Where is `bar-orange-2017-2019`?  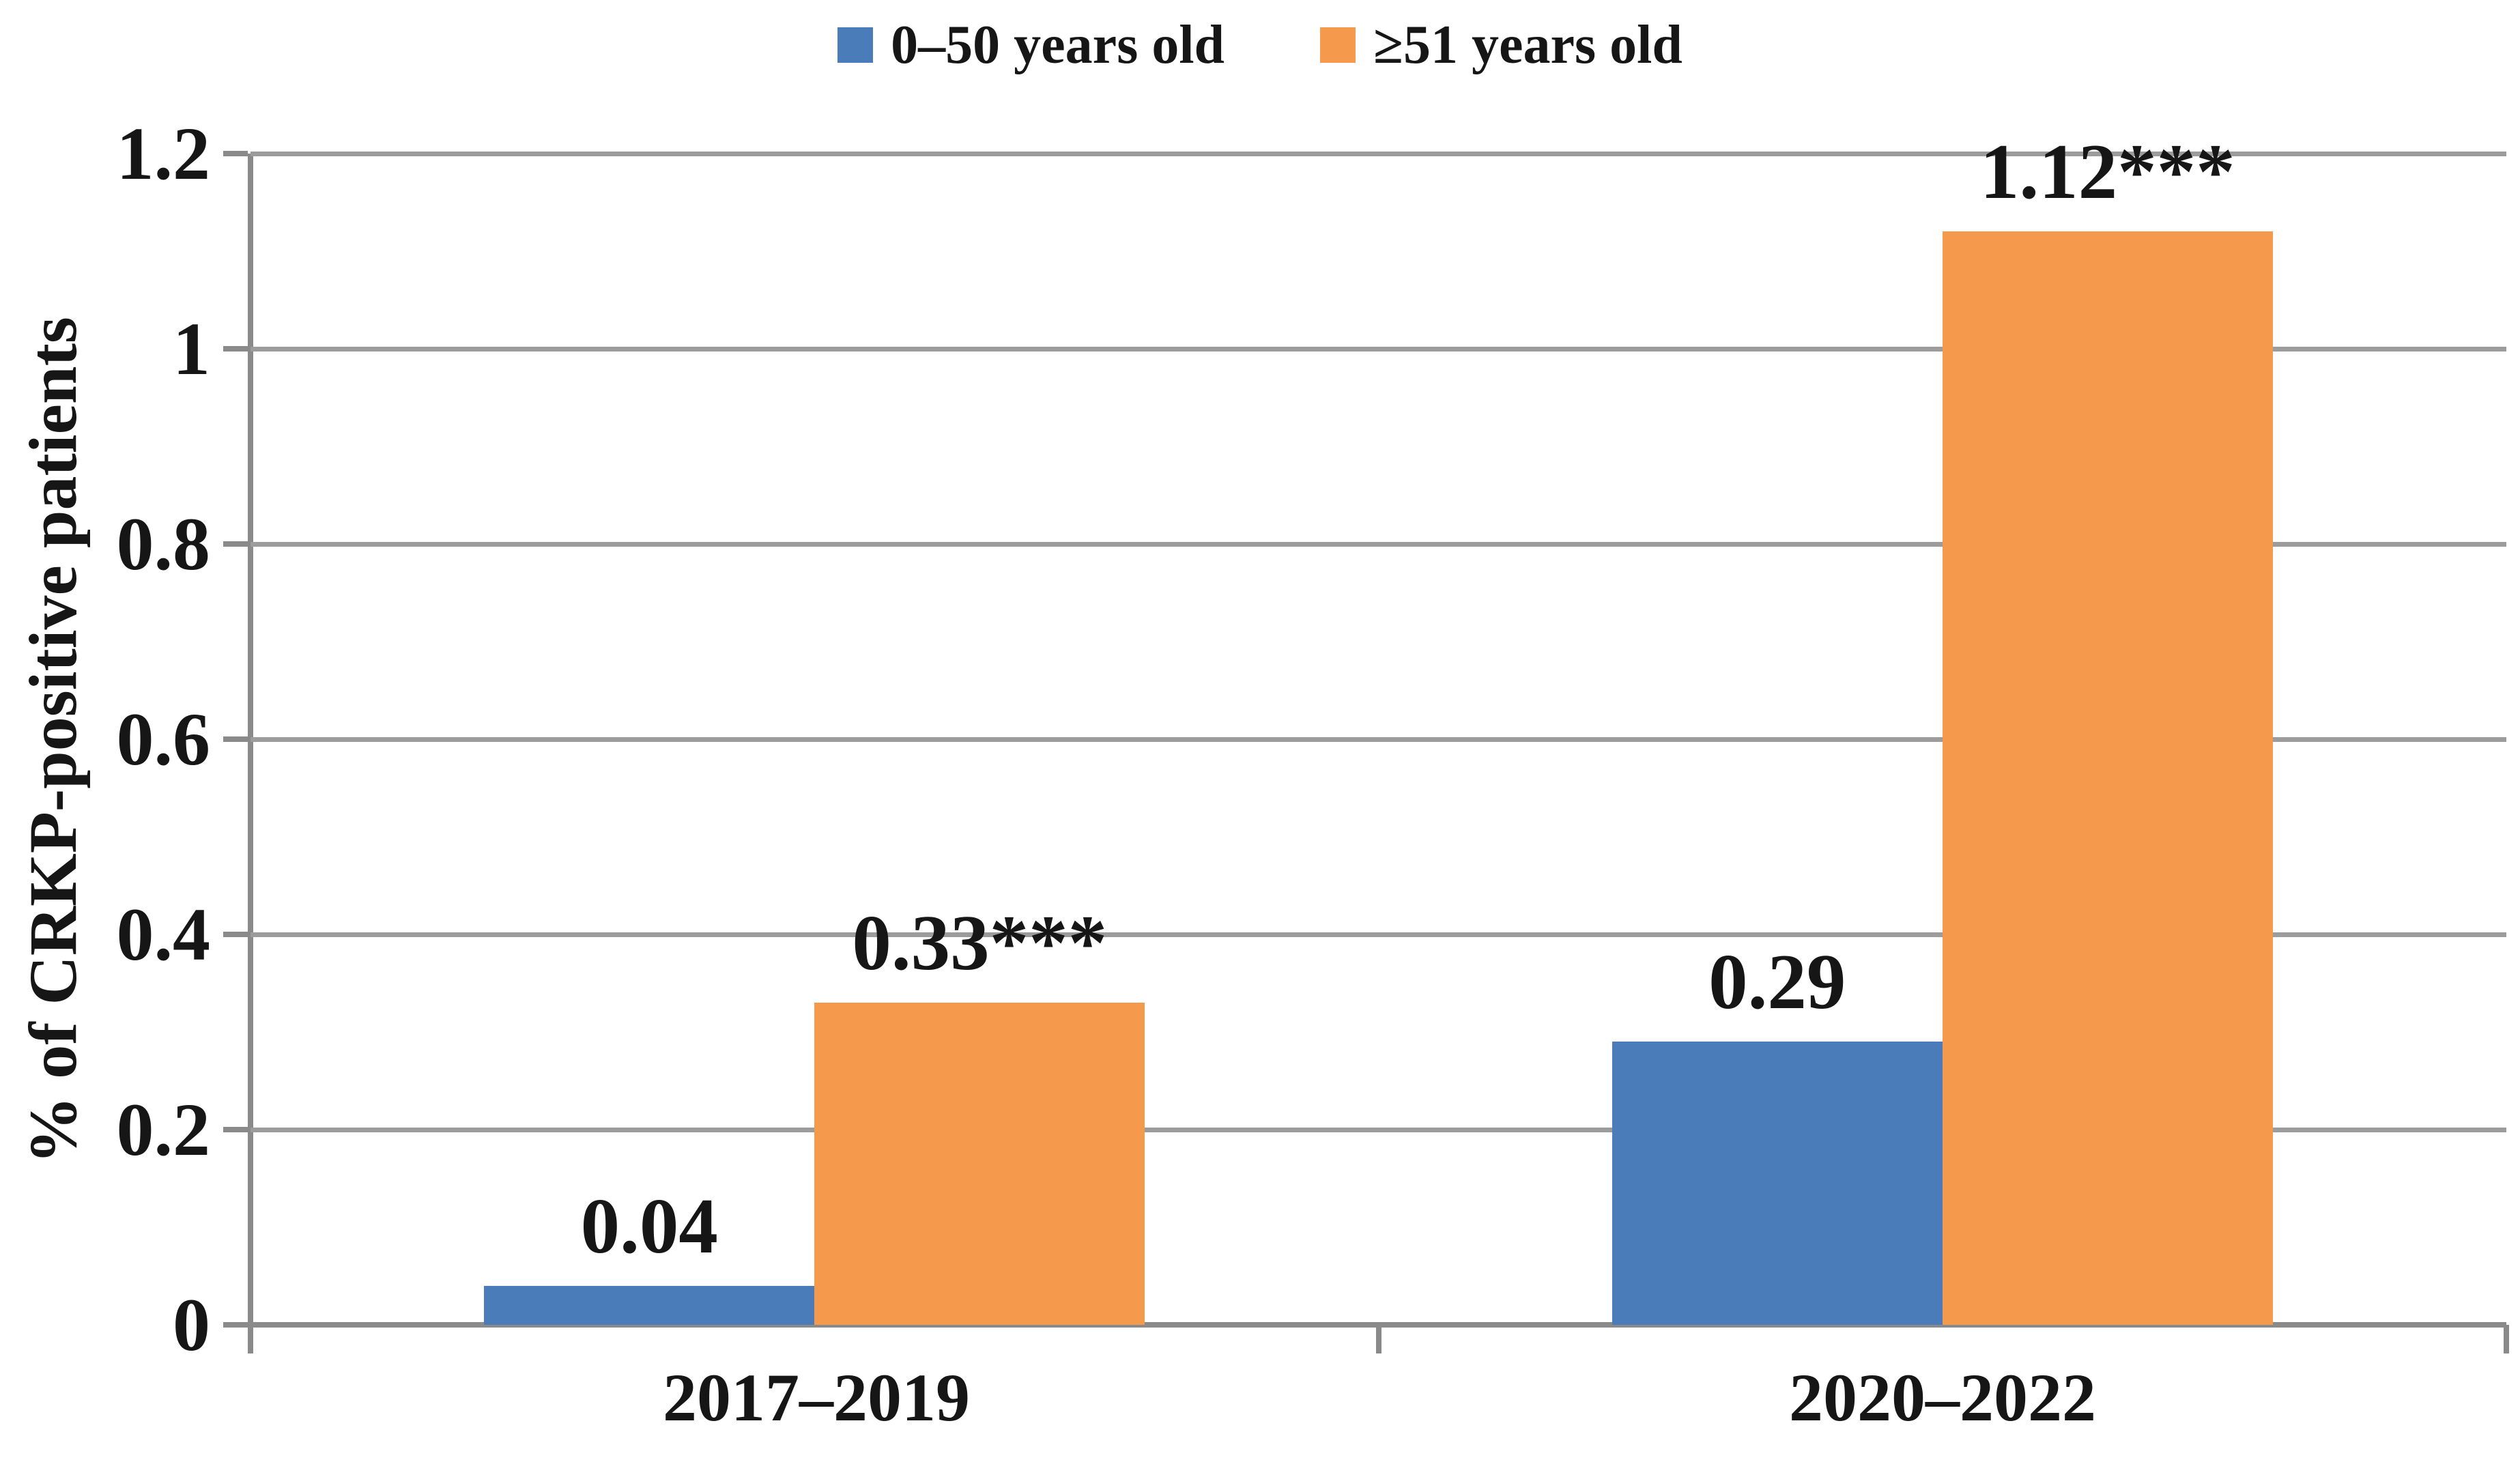
bar-orange-2017-2019 is located at coordinates (979, 1164).